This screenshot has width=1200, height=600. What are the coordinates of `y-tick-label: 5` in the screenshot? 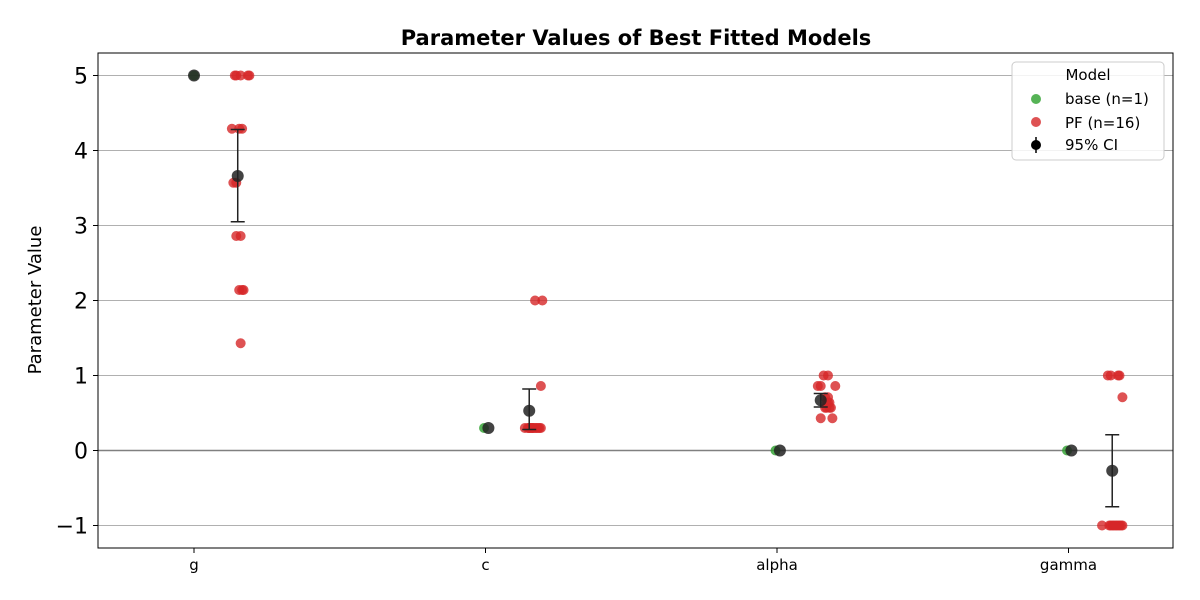 It's located at (81, 77).